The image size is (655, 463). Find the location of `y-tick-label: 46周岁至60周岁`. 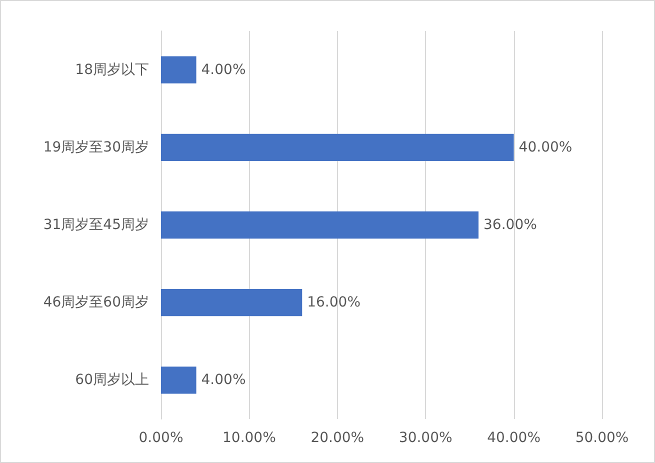

y-tick-label: 46周岁至60周岁 is located at coordinates (96, 302).